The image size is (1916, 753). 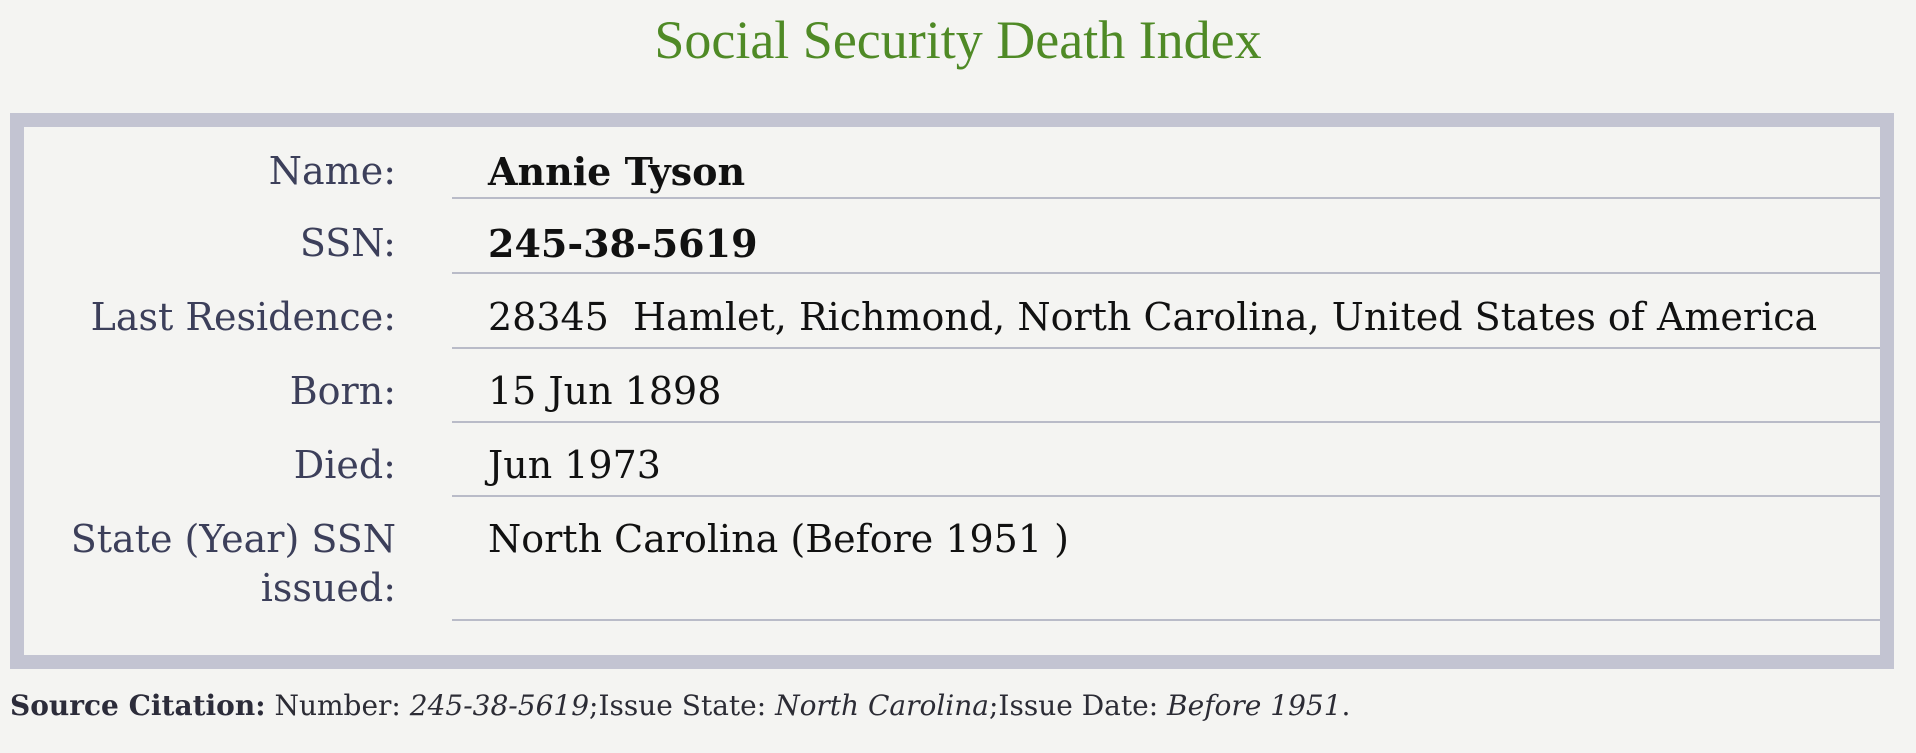 I want to click on ssn-issued-label-line1: State (Year) SSN, so click(x=233, y=539).